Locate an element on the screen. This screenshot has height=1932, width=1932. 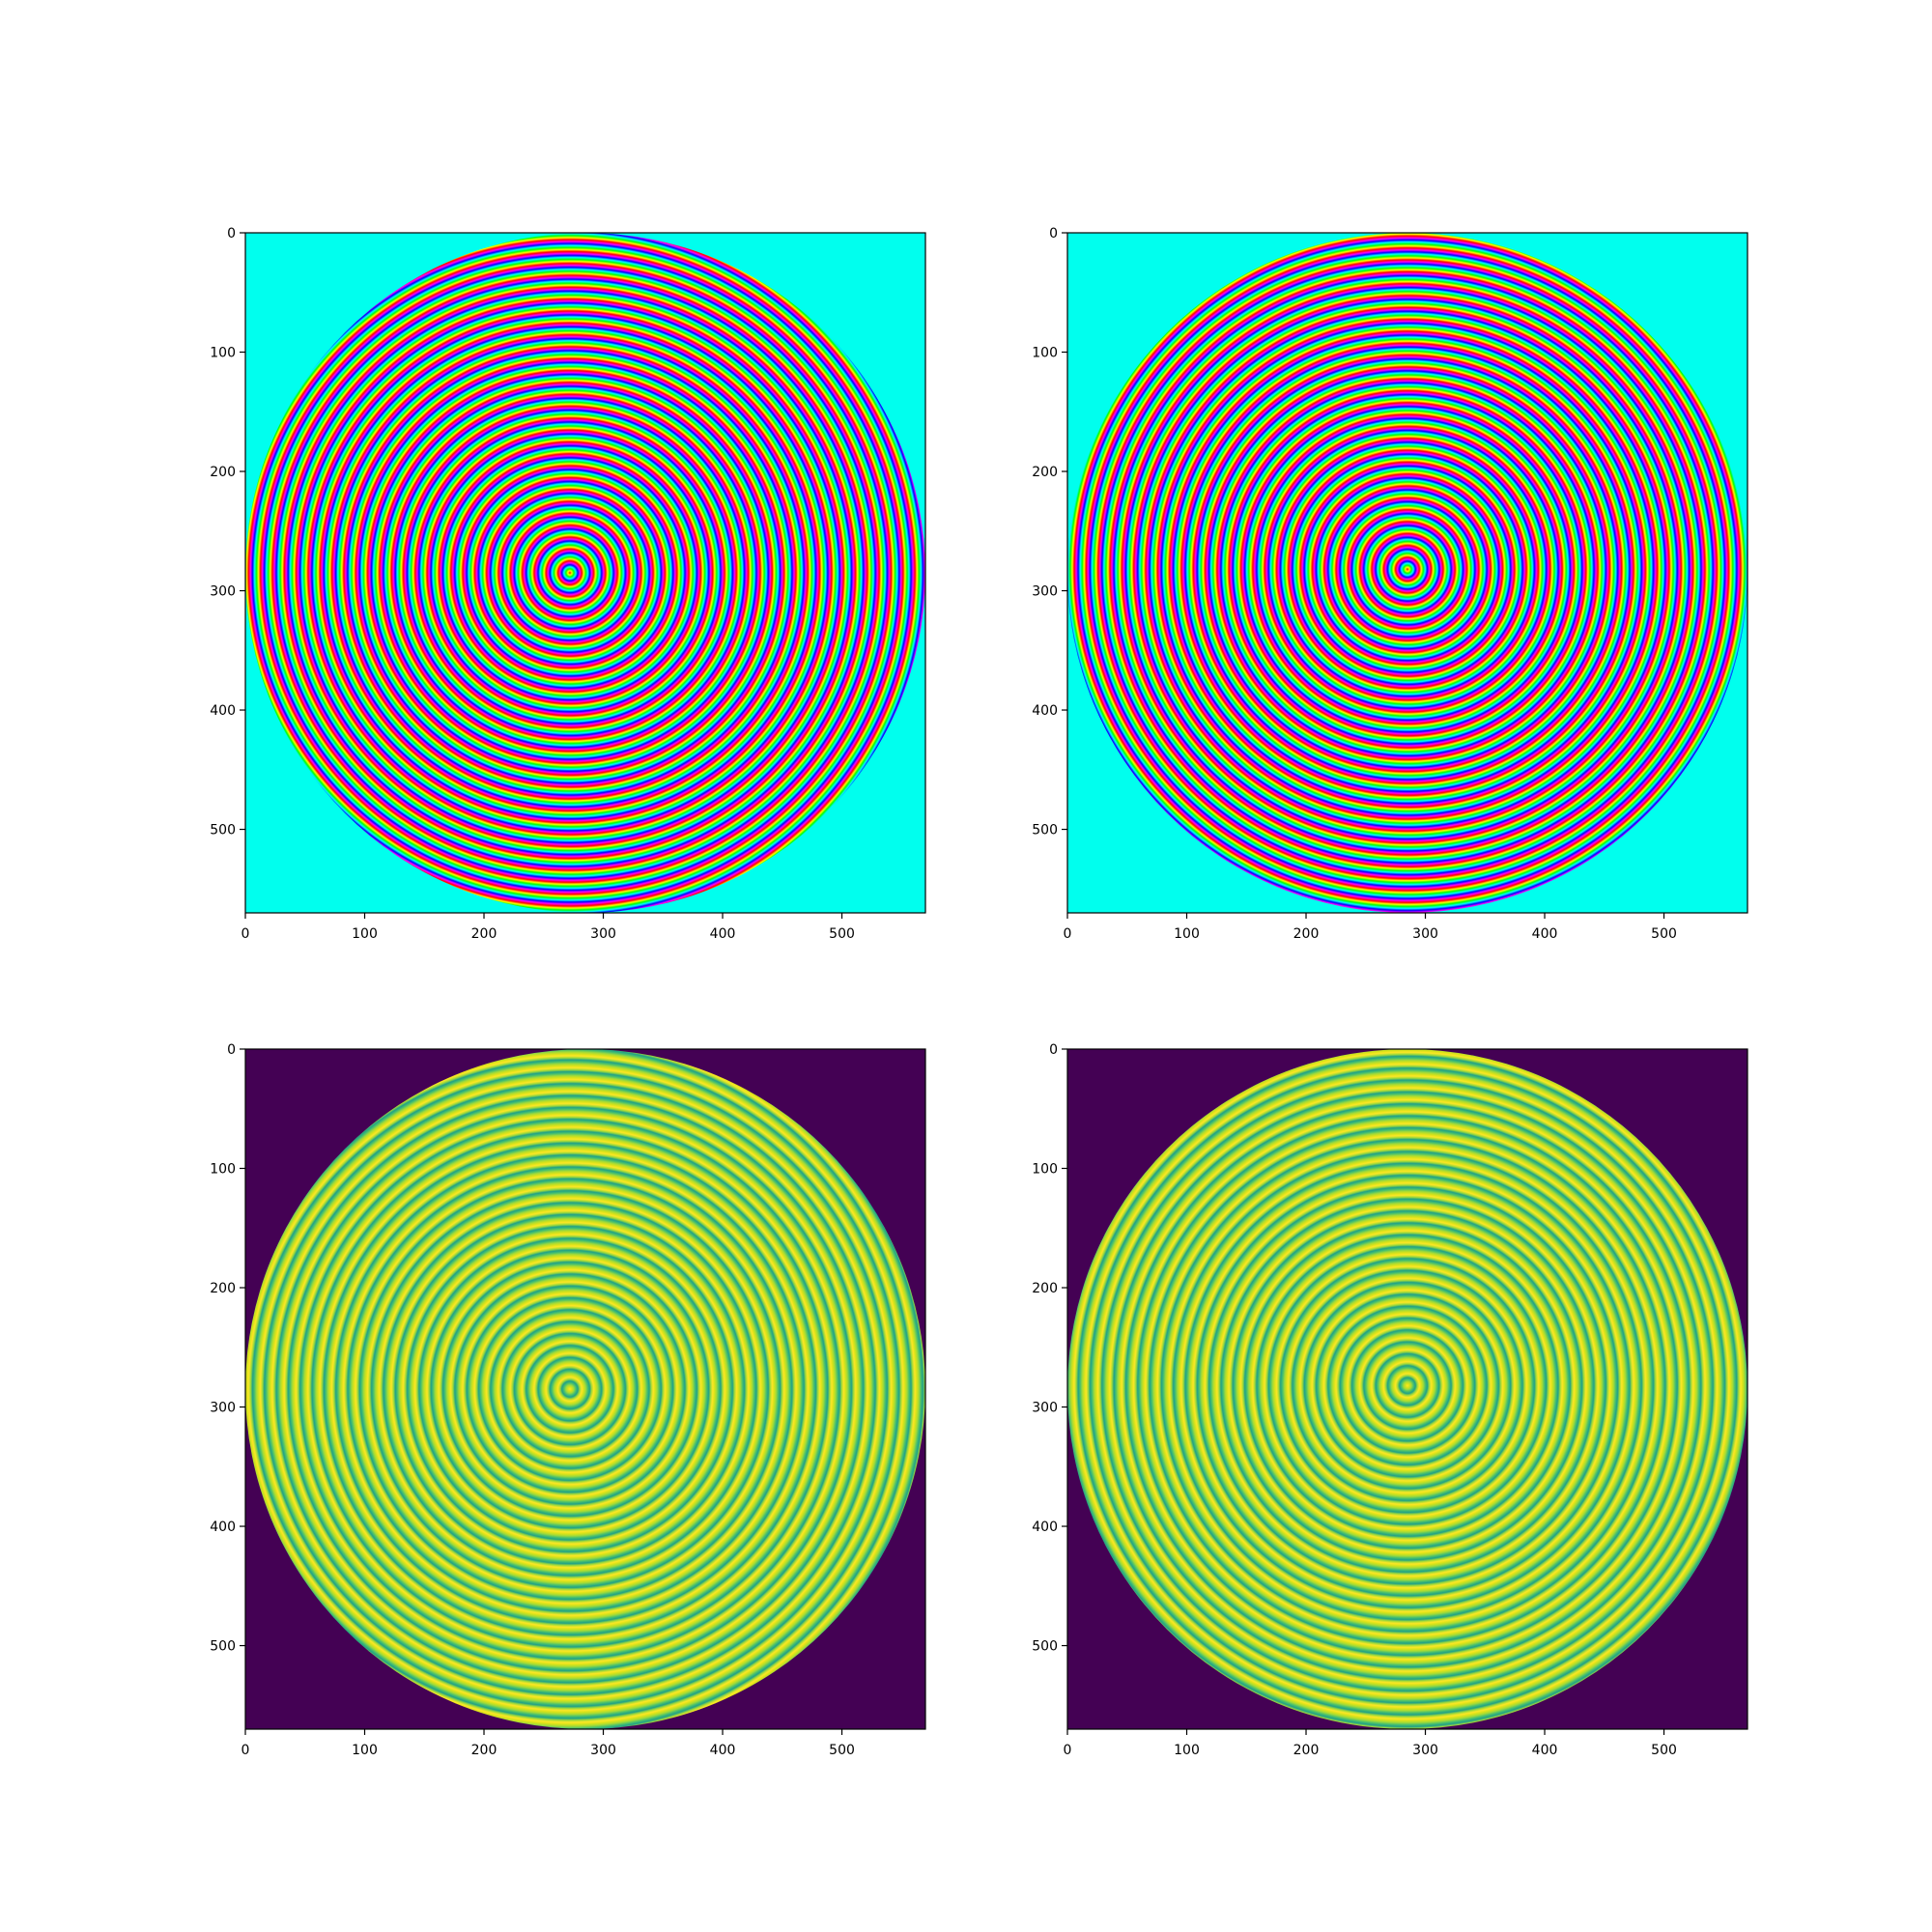
panel-top-right: 0 100 200 300 400 500 0 100 200 300 400 500 is located at coordinates (1390, 584).